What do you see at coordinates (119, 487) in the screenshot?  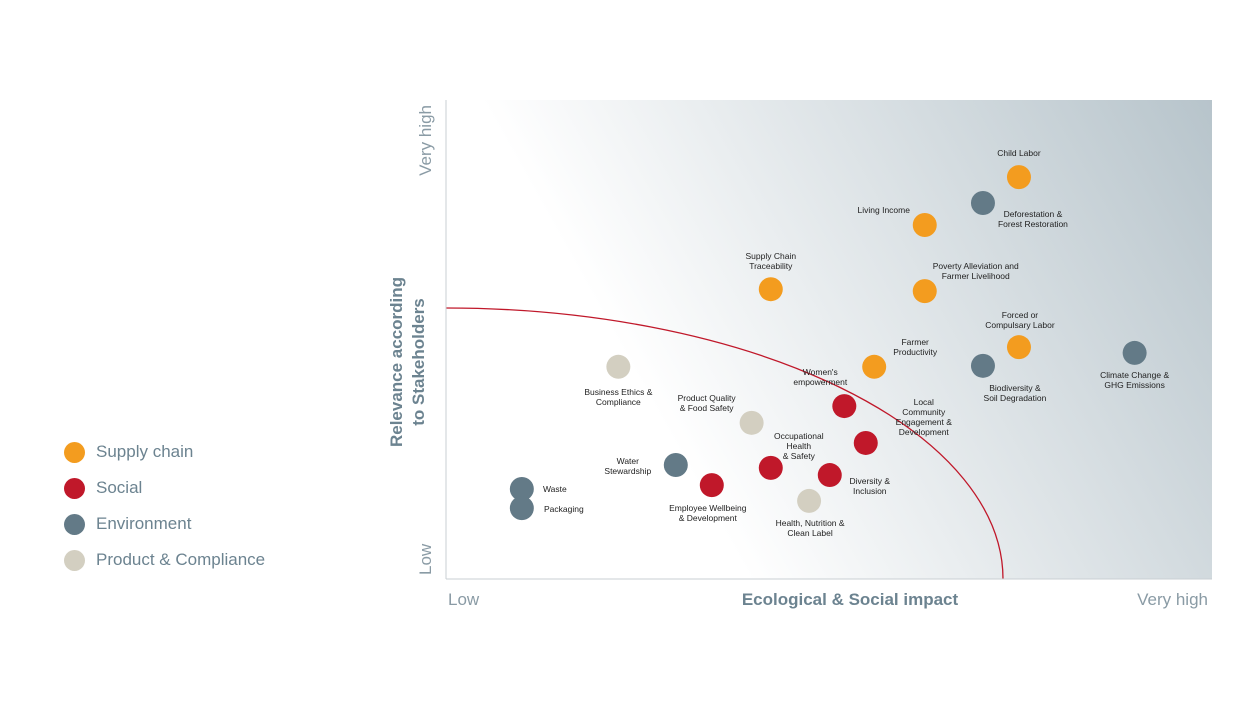 I see `legend-label: Social` at bounding box center [119, 487].